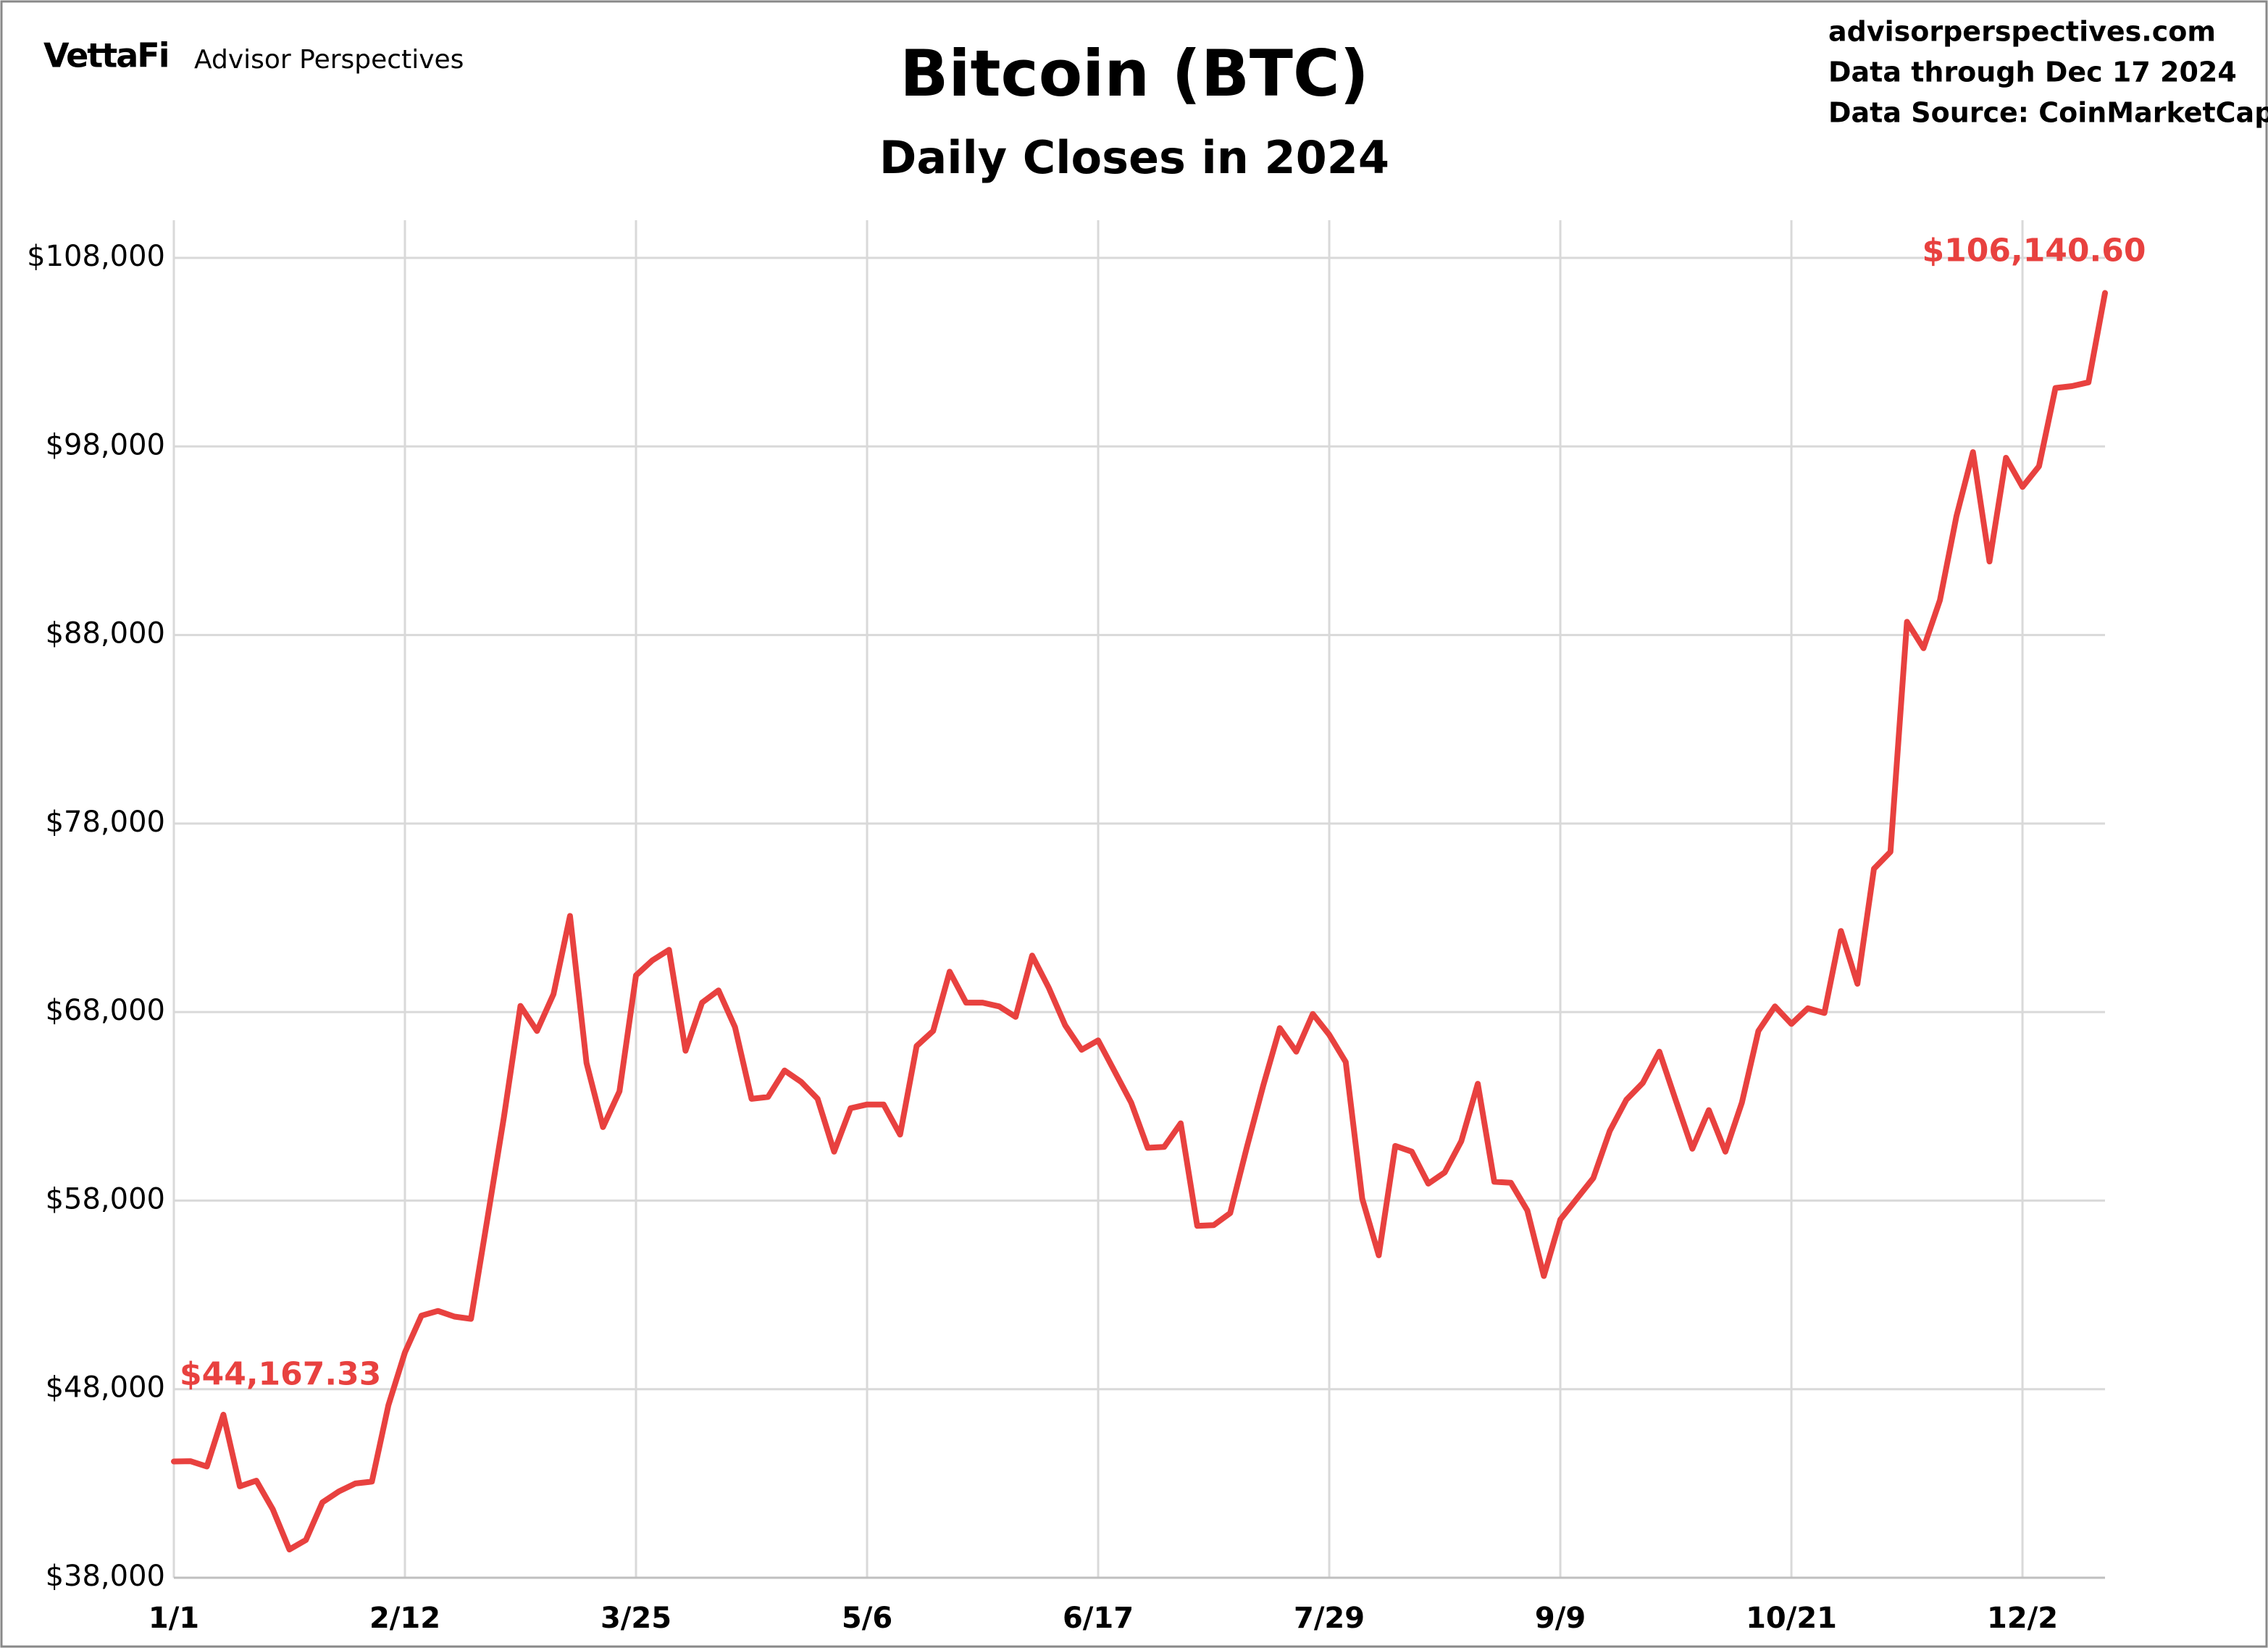 This screenshot has height=1648, width=2268. Describe the element at coordinates (2033, 72) in the screenshot. I see `source-line: Data through Dec 17 2024` at that location.